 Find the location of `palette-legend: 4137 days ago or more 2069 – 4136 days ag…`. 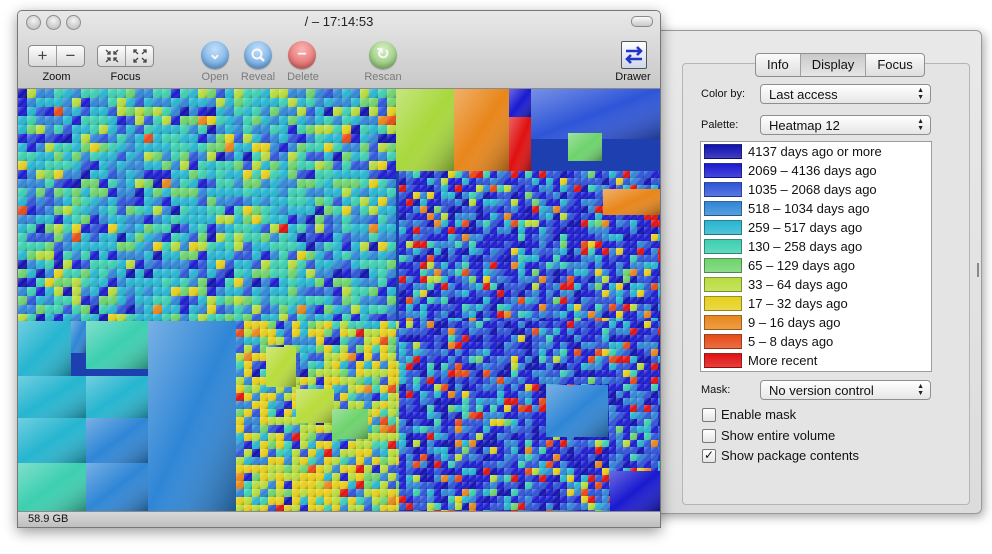

palette-legend: 4137 days ago or more 2069 – 4136 days ag… is located at coordinates (816, 256).